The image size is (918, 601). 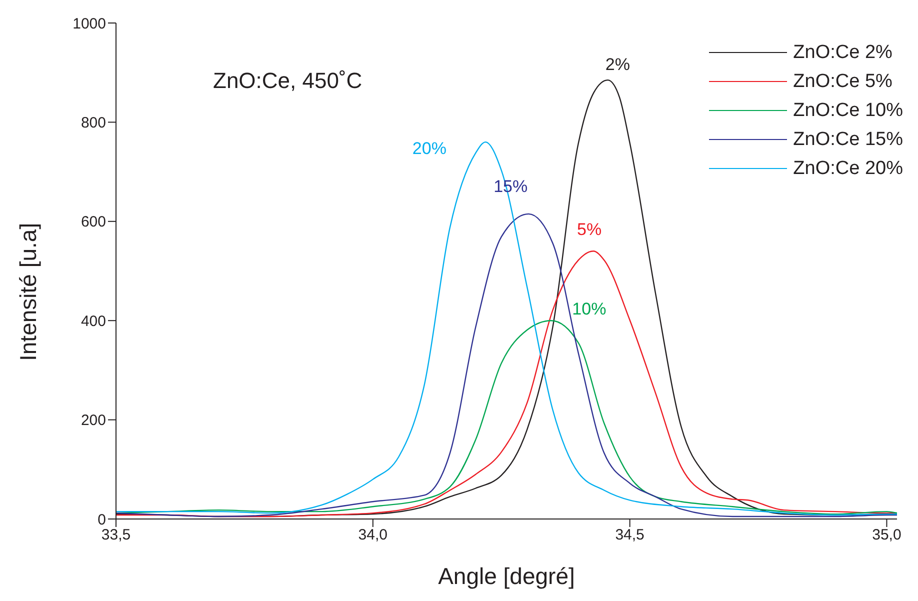 What do you see at coordinates (89, 23) in the screenshot?
I see `y-tick-label: 1000` at bounding box center [89, 23].